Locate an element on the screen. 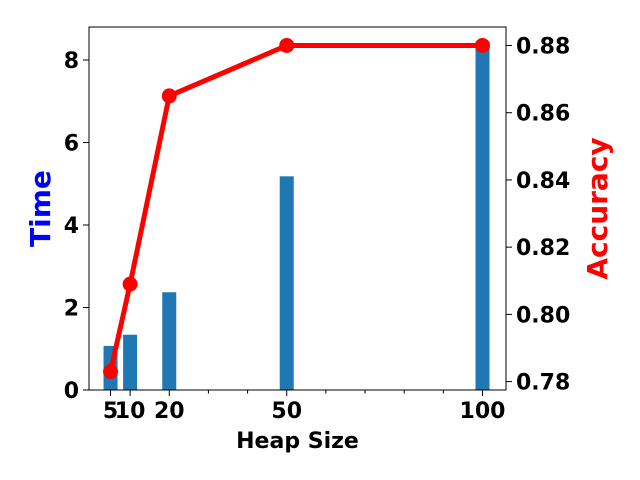 This screenshot has height=480, width=640. right-y-tick-label: 0.88 is located at coordinates (543, 46).